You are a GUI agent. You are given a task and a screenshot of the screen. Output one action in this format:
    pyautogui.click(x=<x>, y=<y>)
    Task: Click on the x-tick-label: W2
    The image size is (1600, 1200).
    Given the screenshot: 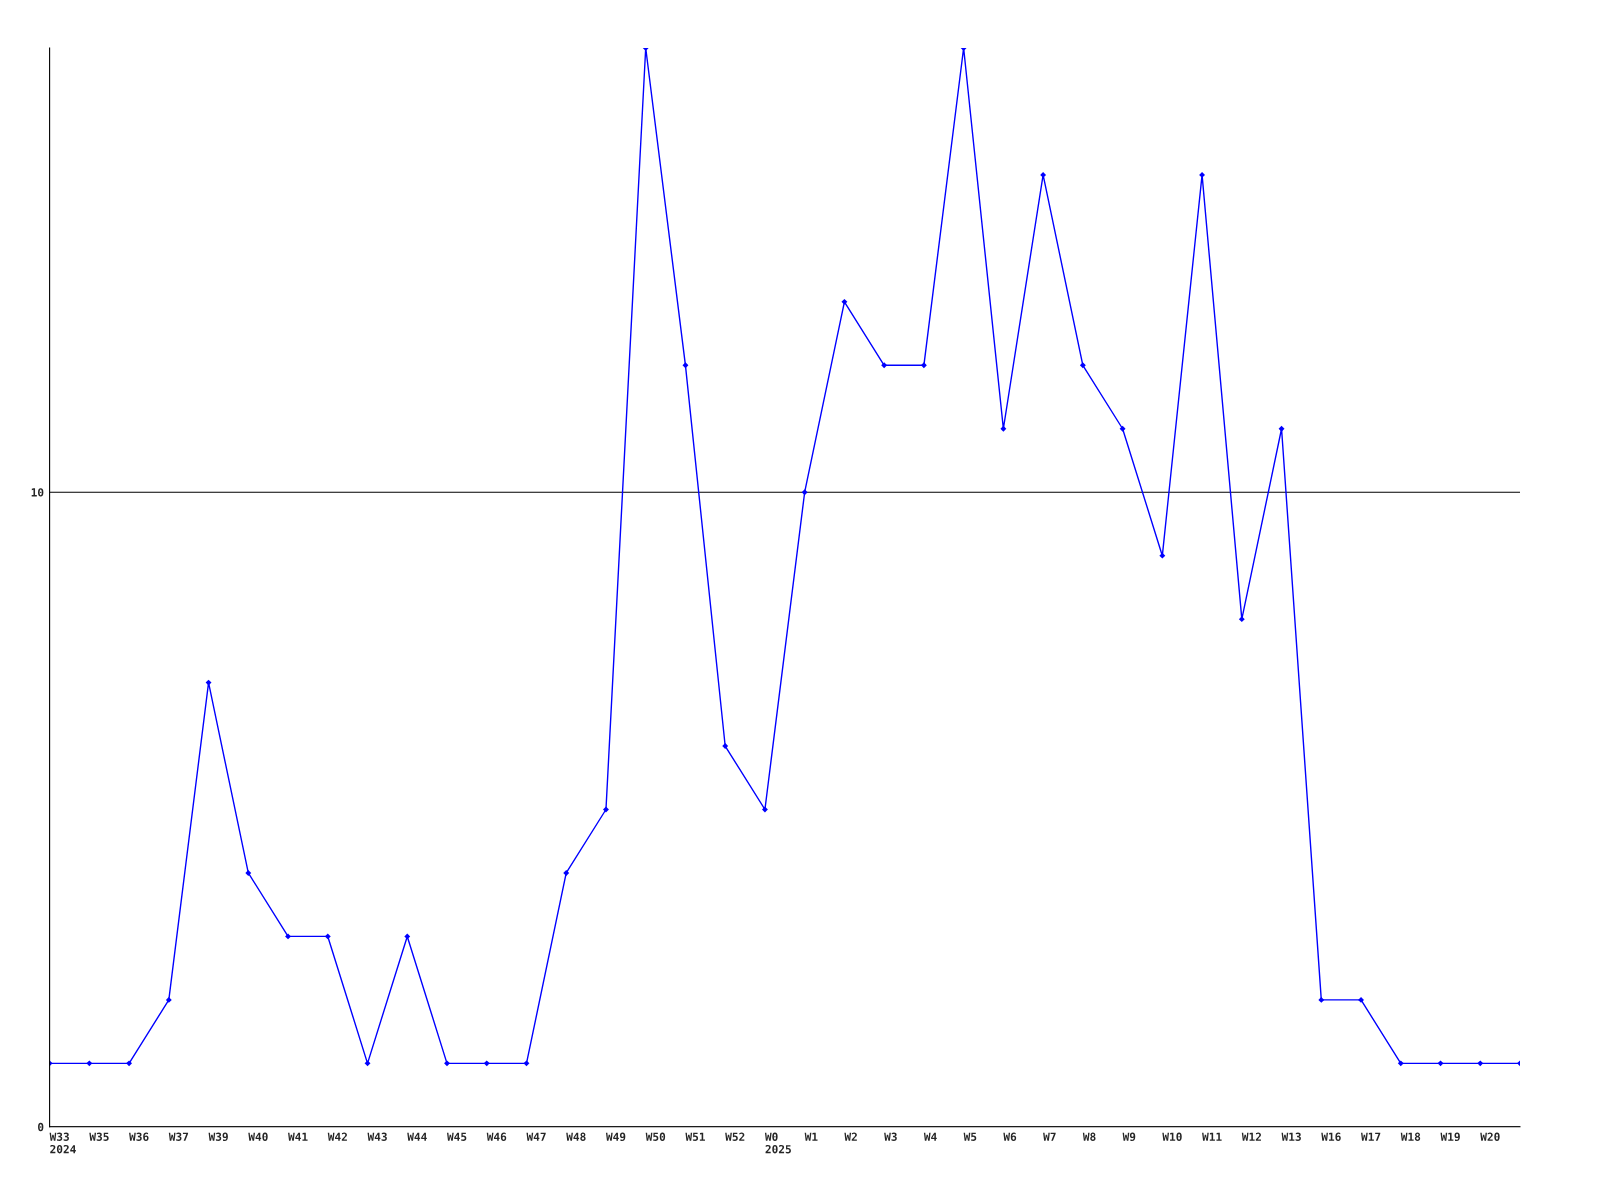 What is the action you would take?
    pyautogui.click(x=850, y=1136)
    